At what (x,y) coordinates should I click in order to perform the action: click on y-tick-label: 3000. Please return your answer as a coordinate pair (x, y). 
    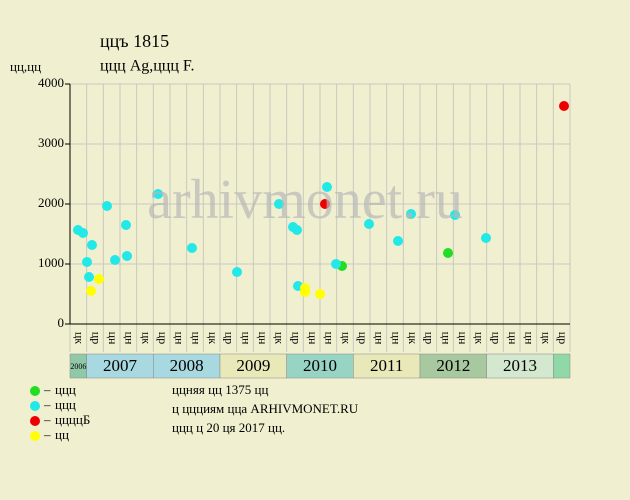
    Looking at the image, I should click on (51, 142).